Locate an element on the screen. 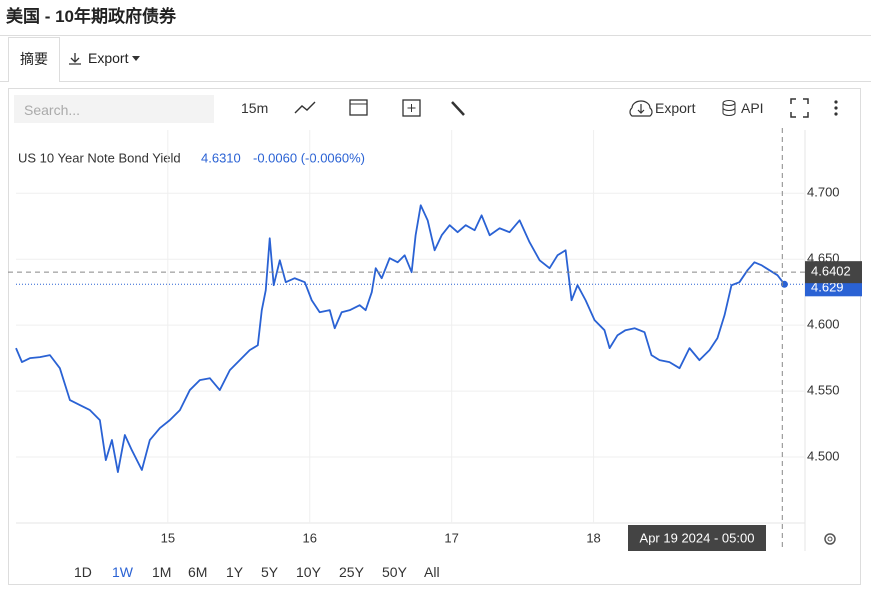 The width and height of the screenshot is (871, 591). y-tick-label: 4.600 is located at coordinates (823, 324).